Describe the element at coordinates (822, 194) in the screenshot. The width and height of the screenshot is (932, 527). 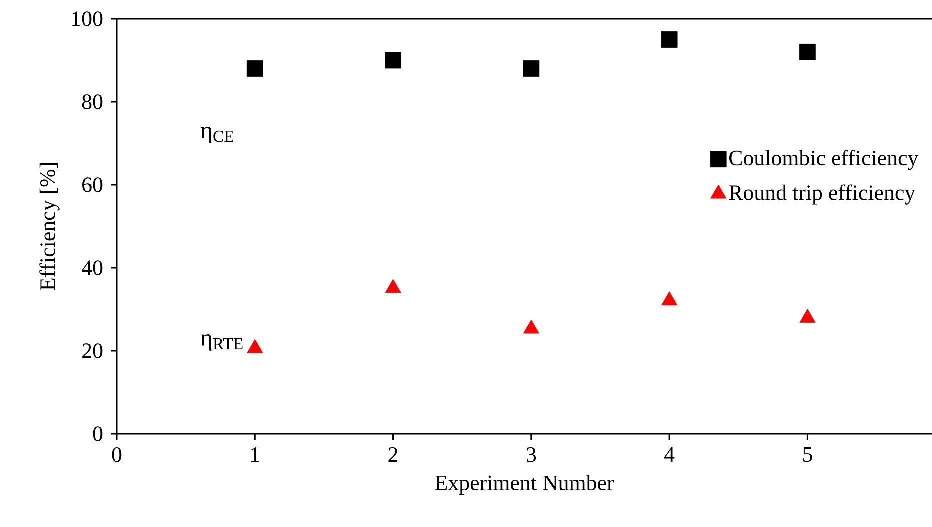
I see `legend-label: Round trip efficiency` at that location.